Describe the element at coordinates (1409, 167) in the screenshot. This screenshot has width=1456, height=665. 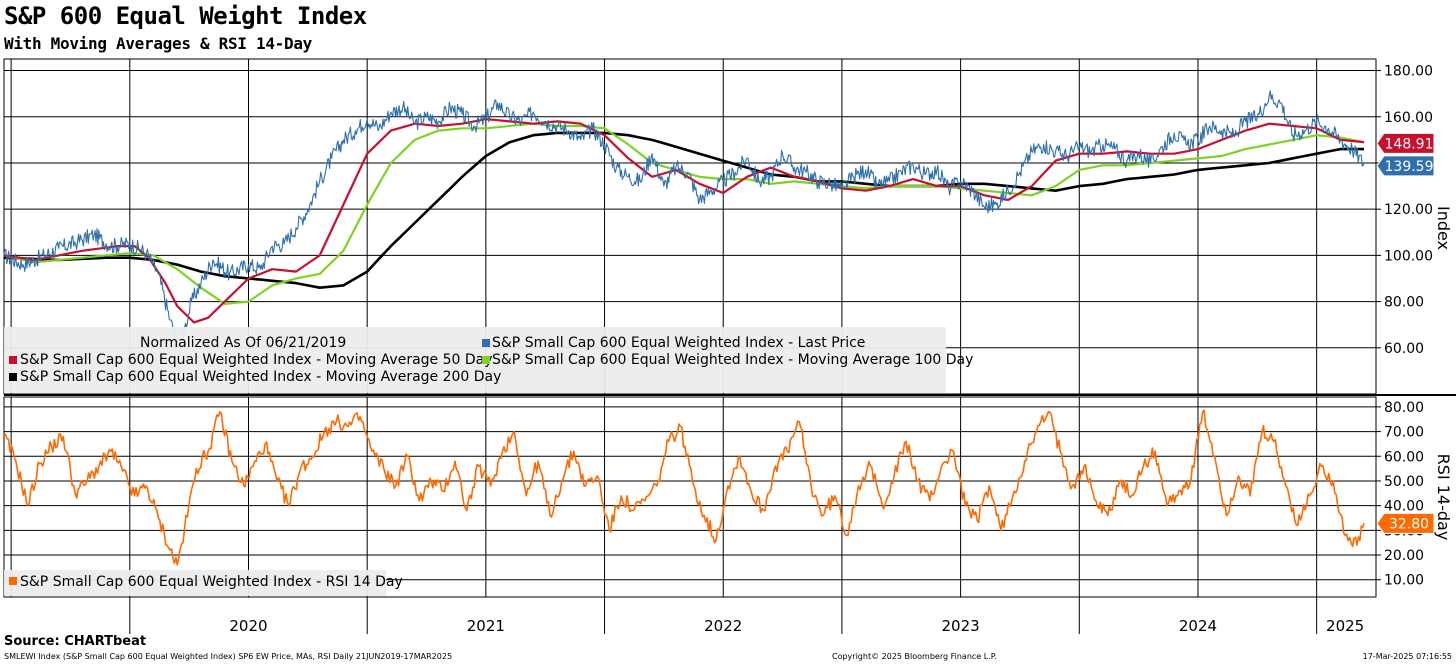
I see `last-value-tag-price-text: 139.59` at that location.